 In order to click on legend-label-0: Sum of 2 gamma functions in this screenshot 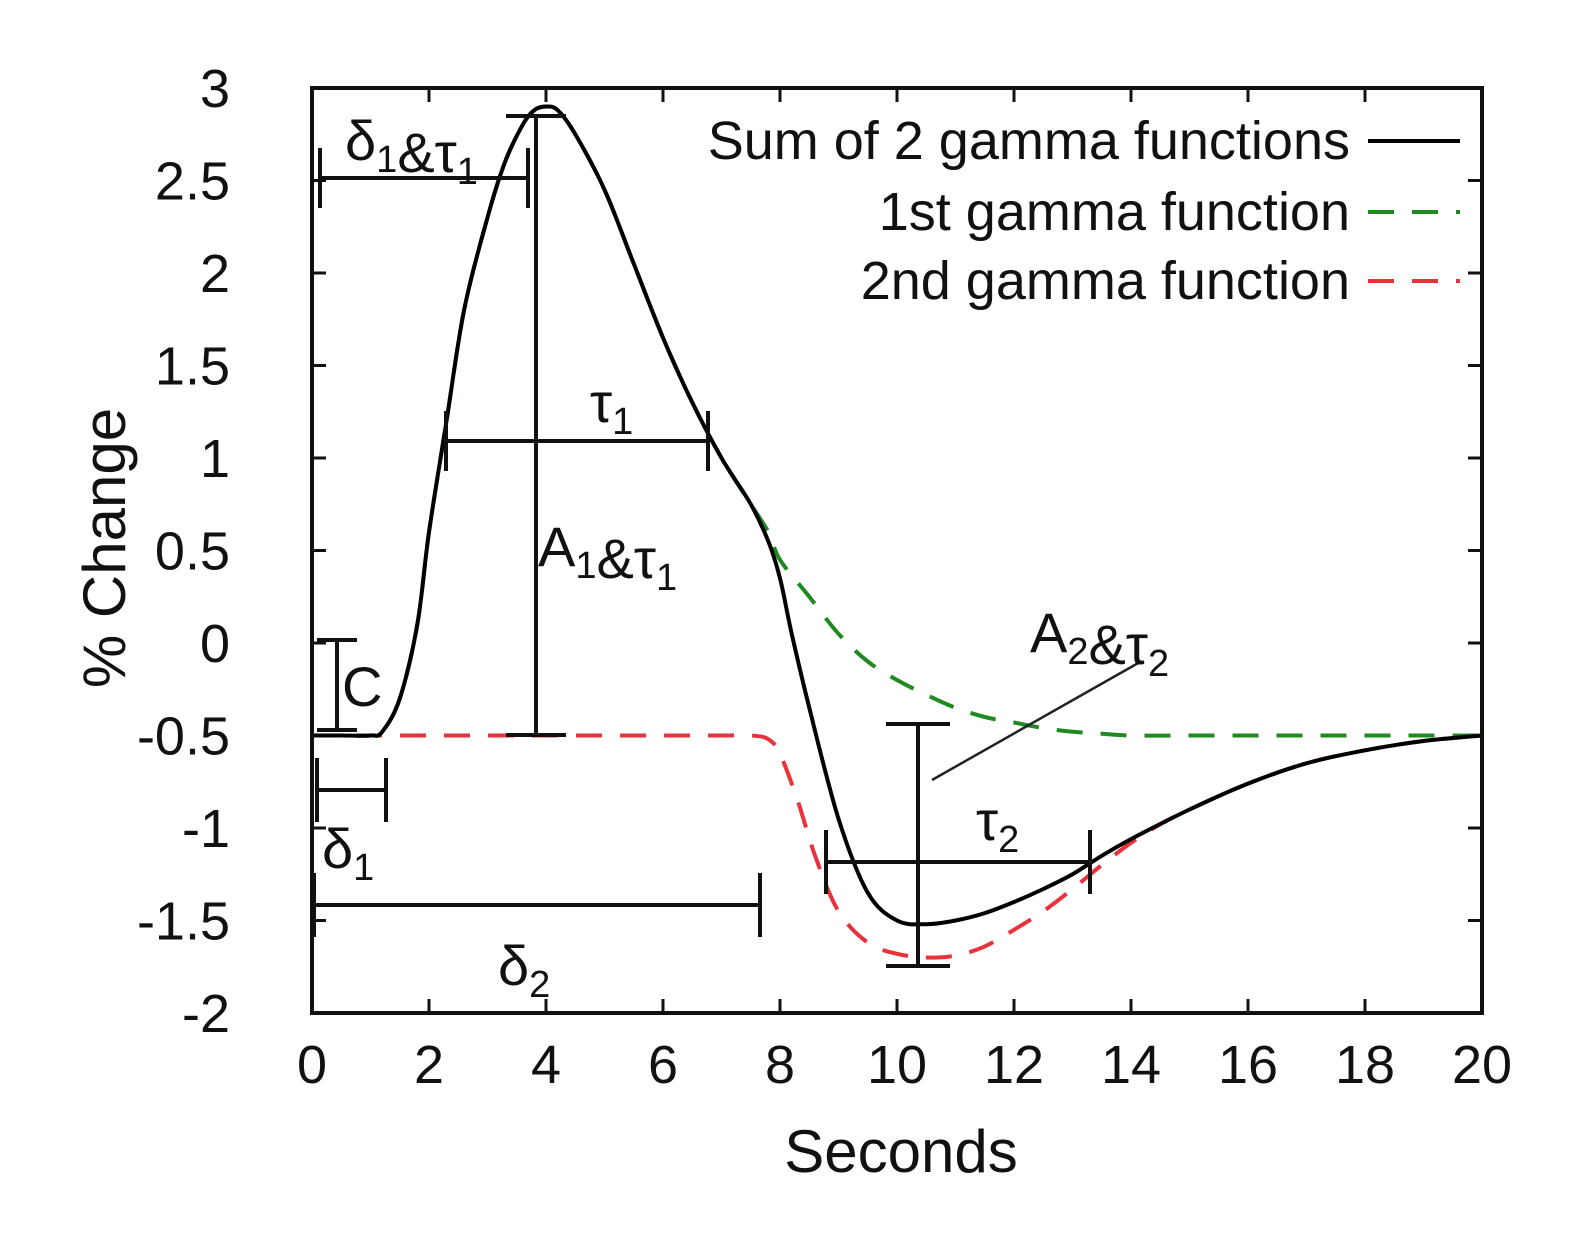, I will do `click(1029, 141)`.